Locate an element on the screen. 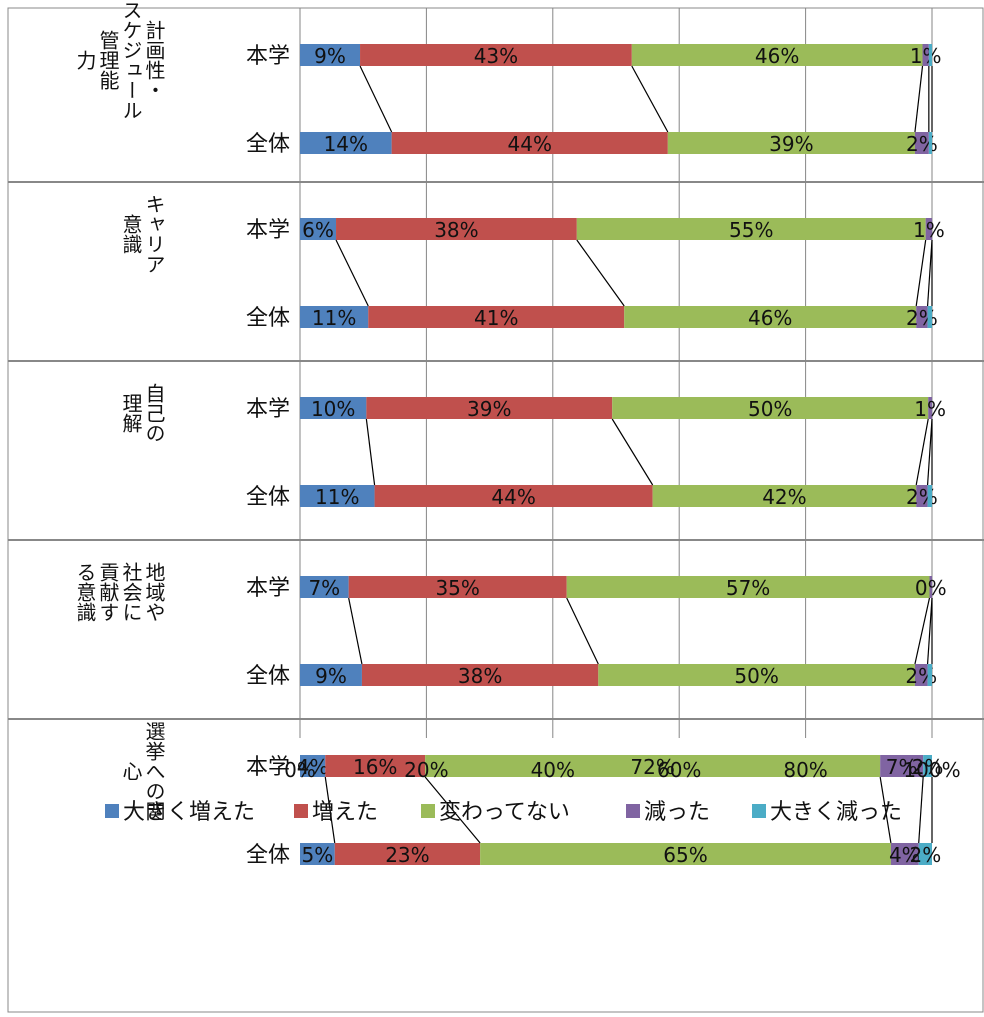  data-label: 57% is located at coordinates (748, 588).